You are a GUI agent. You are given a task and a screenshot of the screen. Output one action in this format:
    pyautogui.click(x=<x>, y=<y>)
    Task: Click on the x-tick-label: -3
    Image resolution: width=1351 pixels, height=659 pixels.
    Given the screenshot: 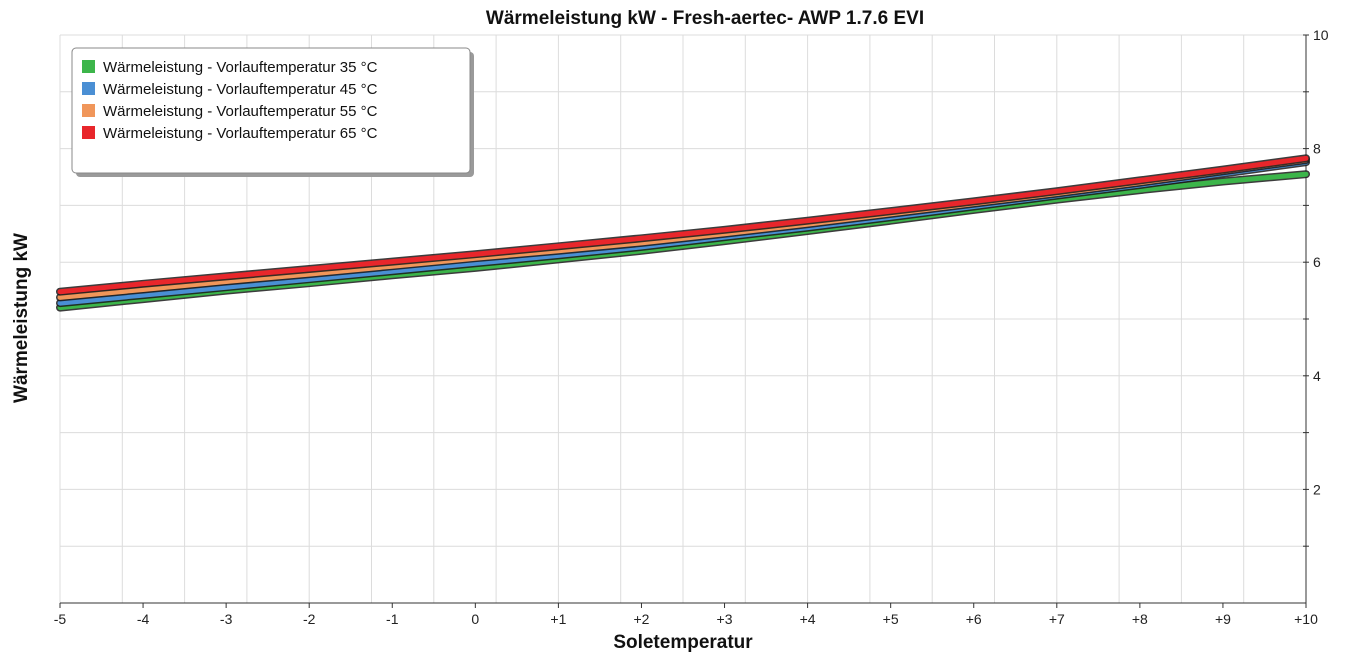 What is the action you would take?
    pyautogui.click(x=226, y=619)
    